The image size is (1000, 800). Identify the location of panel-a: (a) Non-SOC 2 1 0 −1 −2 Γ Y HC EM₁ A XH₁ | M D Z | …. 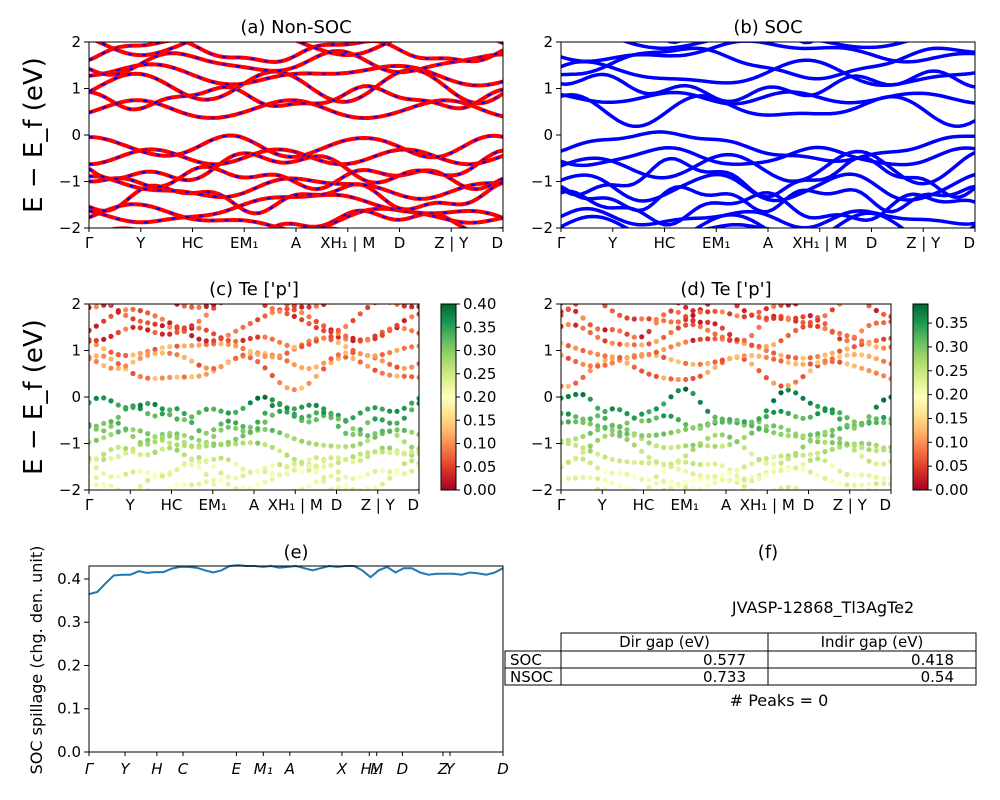
(261, 134).